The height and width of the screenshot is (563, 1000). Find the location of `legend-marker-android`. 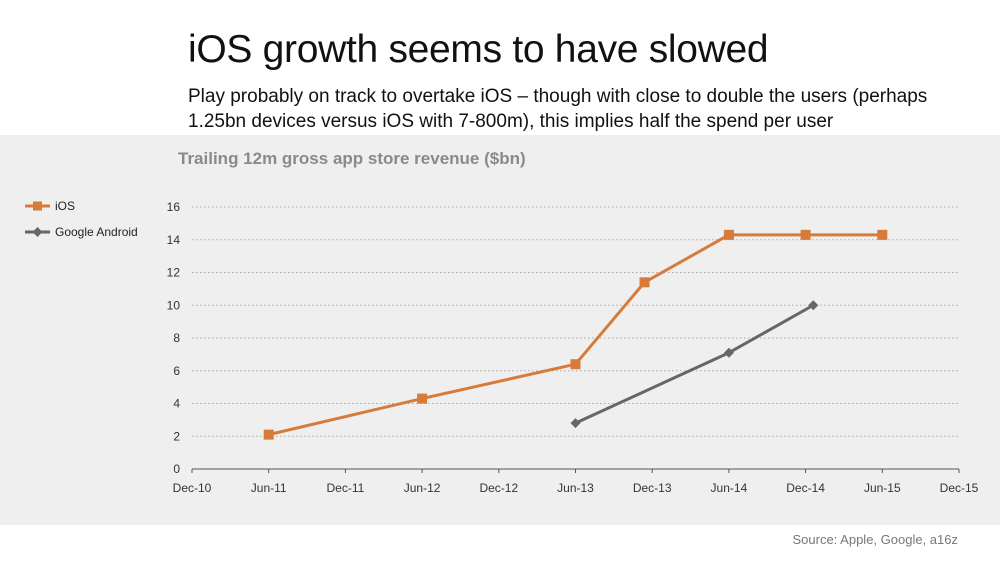

legend-marker-android is located at coordinates (37, 232).